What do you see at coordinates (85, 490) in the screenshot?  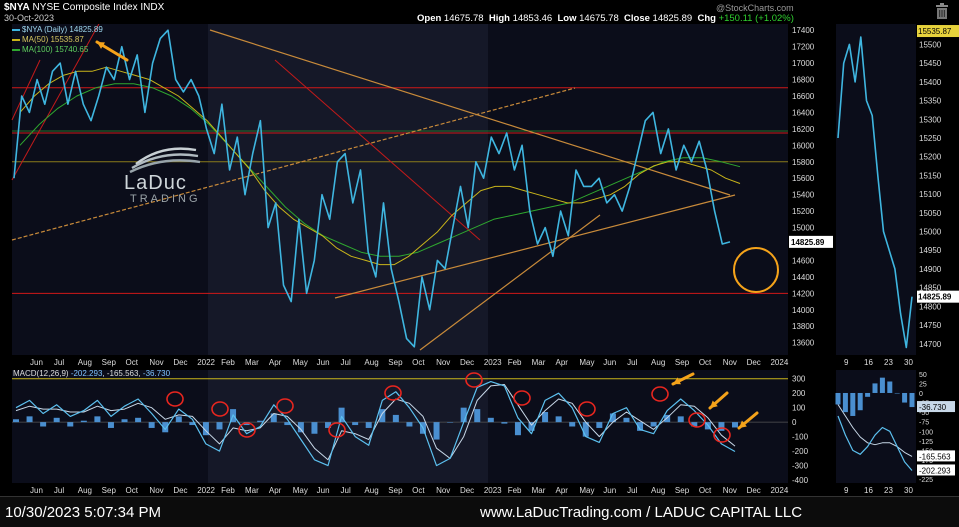 I see `macd-x-tick-label: Aug` at bounding box center [85, 490].